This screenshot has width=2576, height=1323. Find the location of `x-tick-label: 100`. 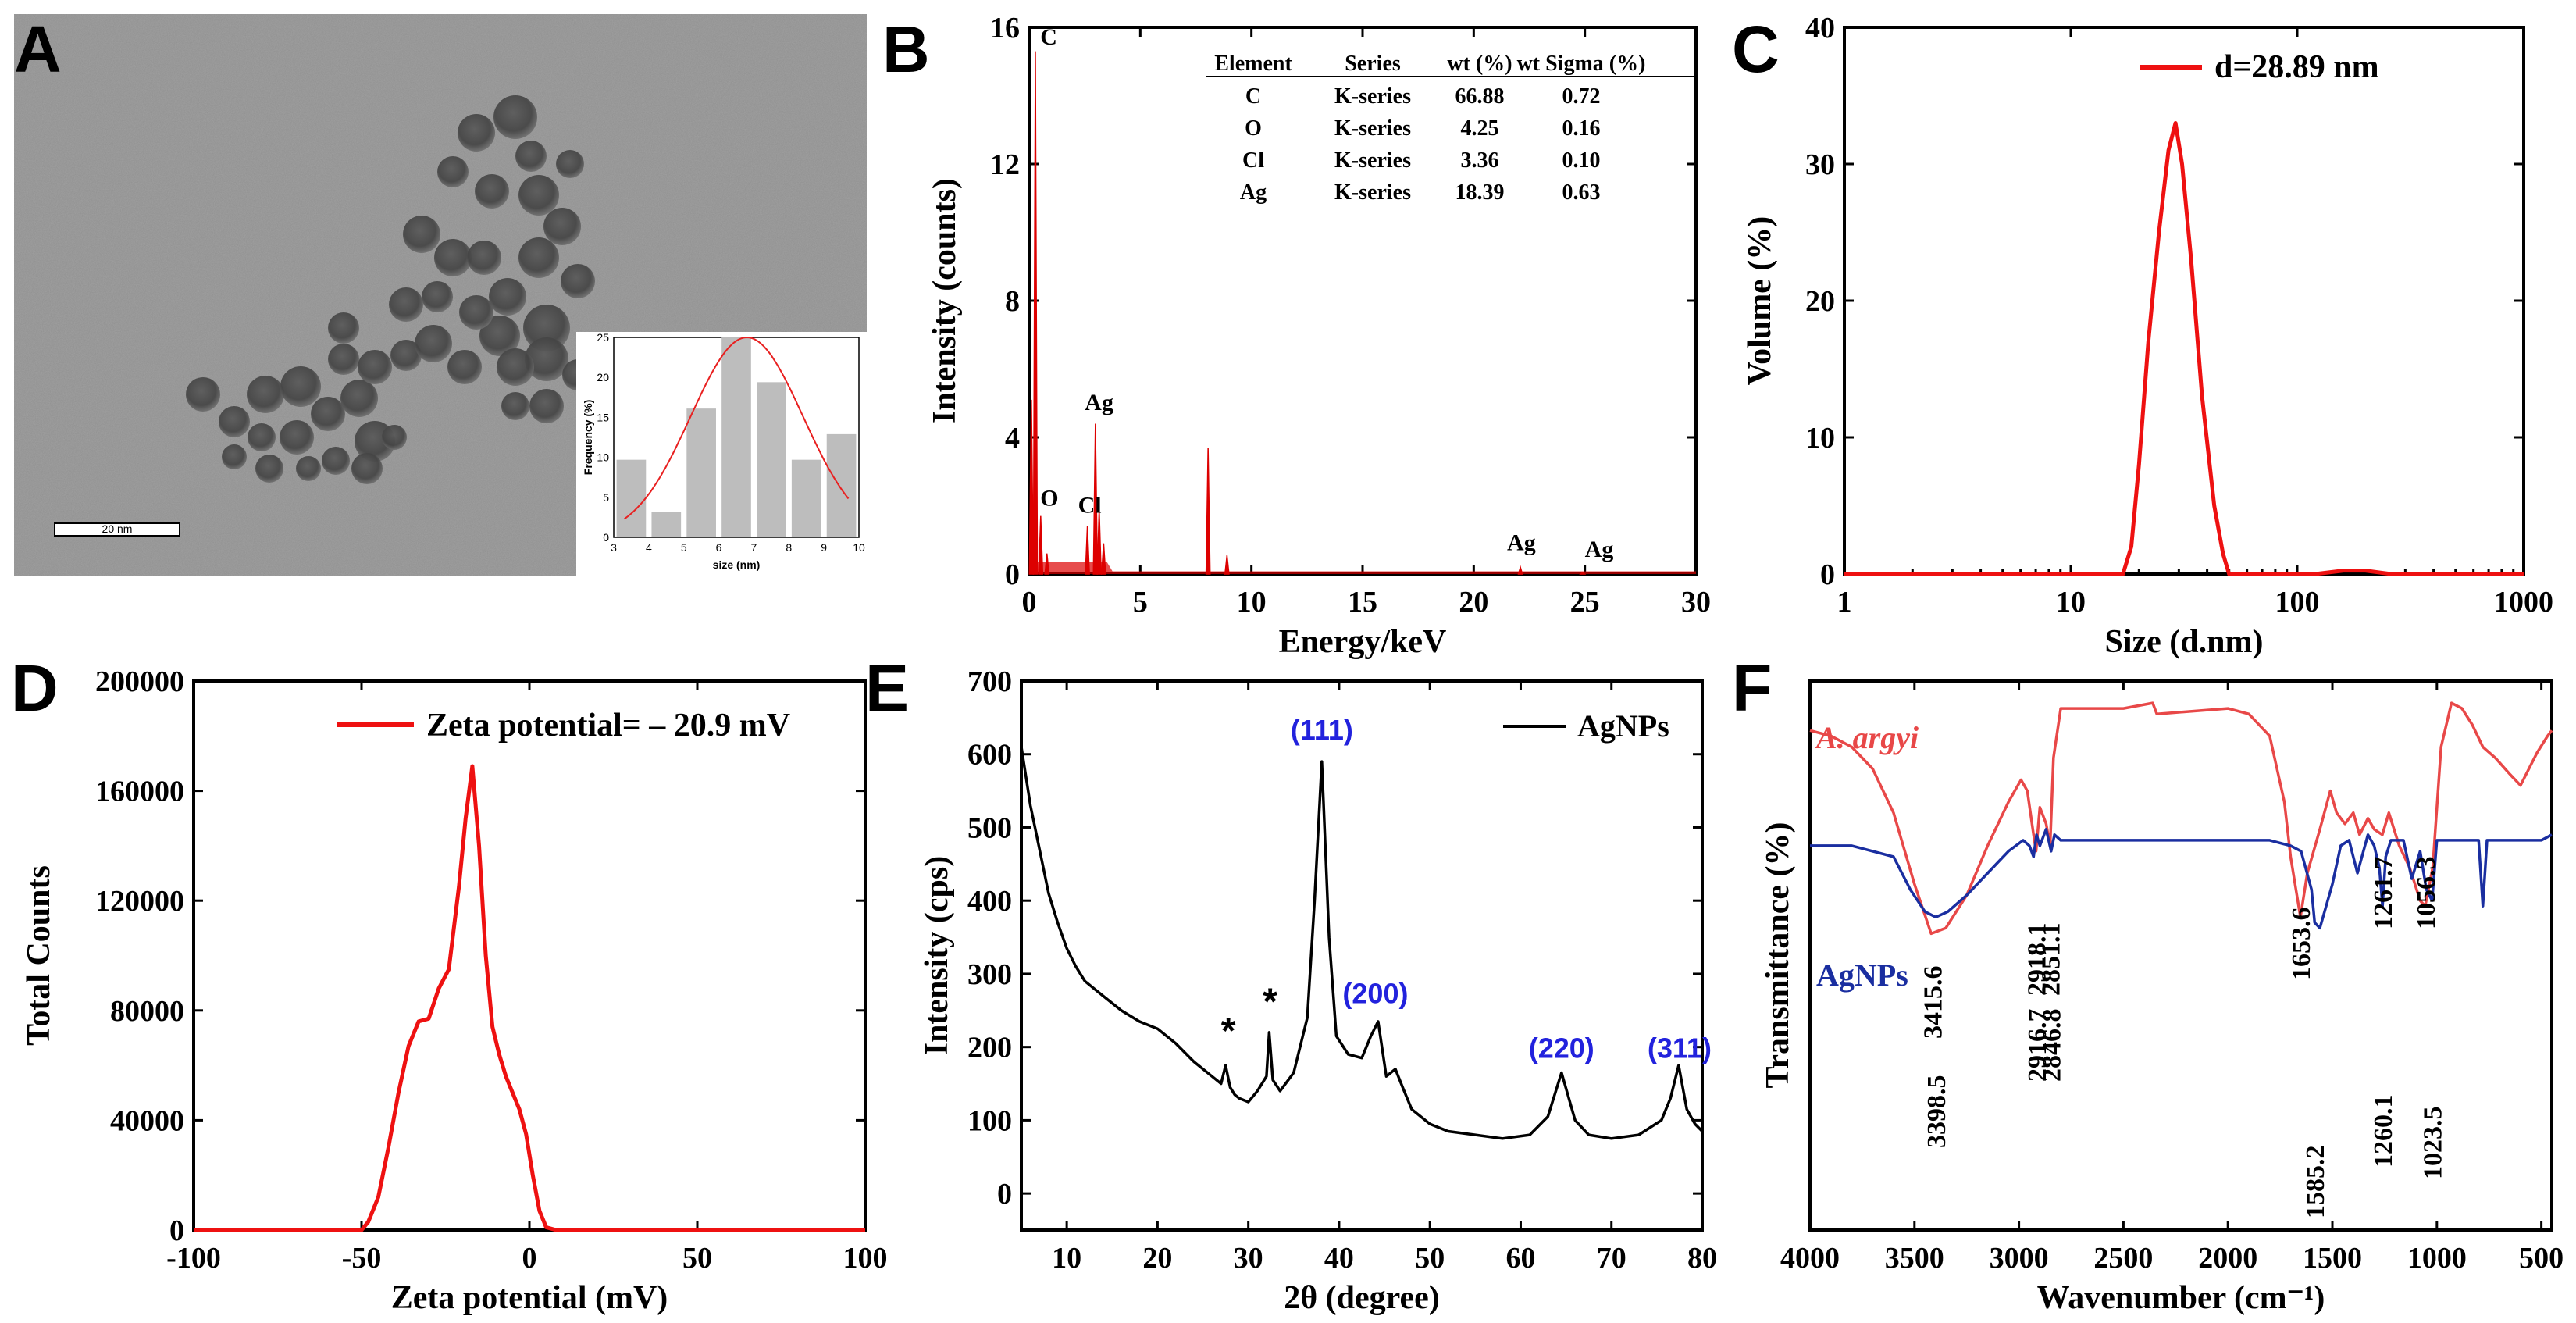

x-tick-label: 100 is located at coordinates (2297, 602).